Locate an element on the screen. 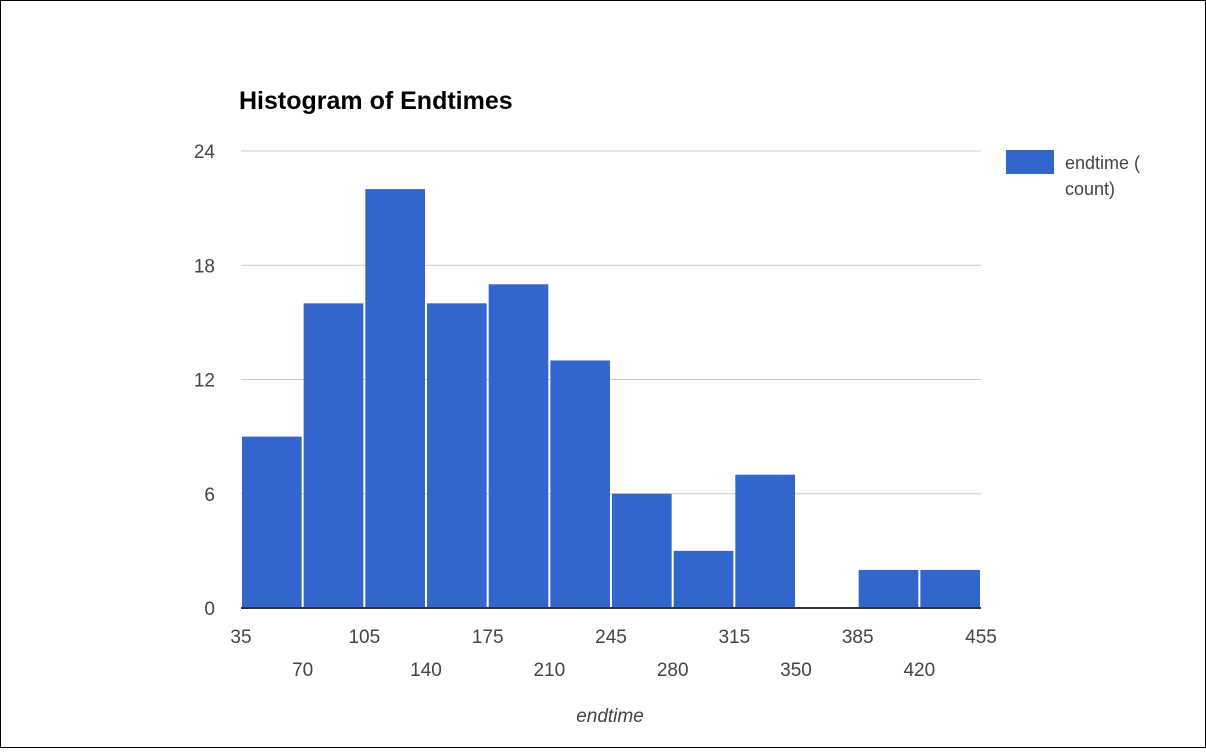 This screenshot has width=1206, height=752. y-tick-label: 0 is located at coordinates (209, 609).